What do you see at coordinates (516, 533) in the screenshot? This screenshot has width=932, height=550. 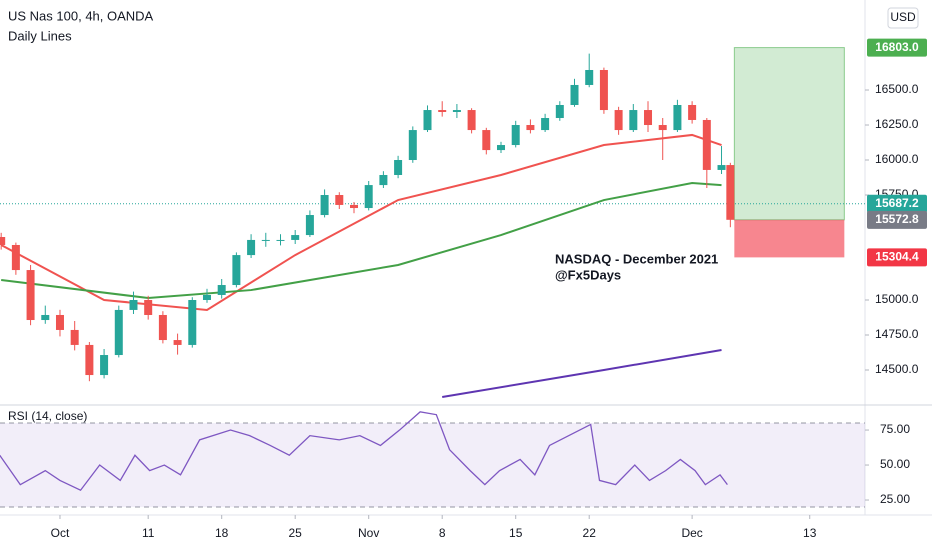 I see `x-tick-label: 15` at bounding box center [516, 533].